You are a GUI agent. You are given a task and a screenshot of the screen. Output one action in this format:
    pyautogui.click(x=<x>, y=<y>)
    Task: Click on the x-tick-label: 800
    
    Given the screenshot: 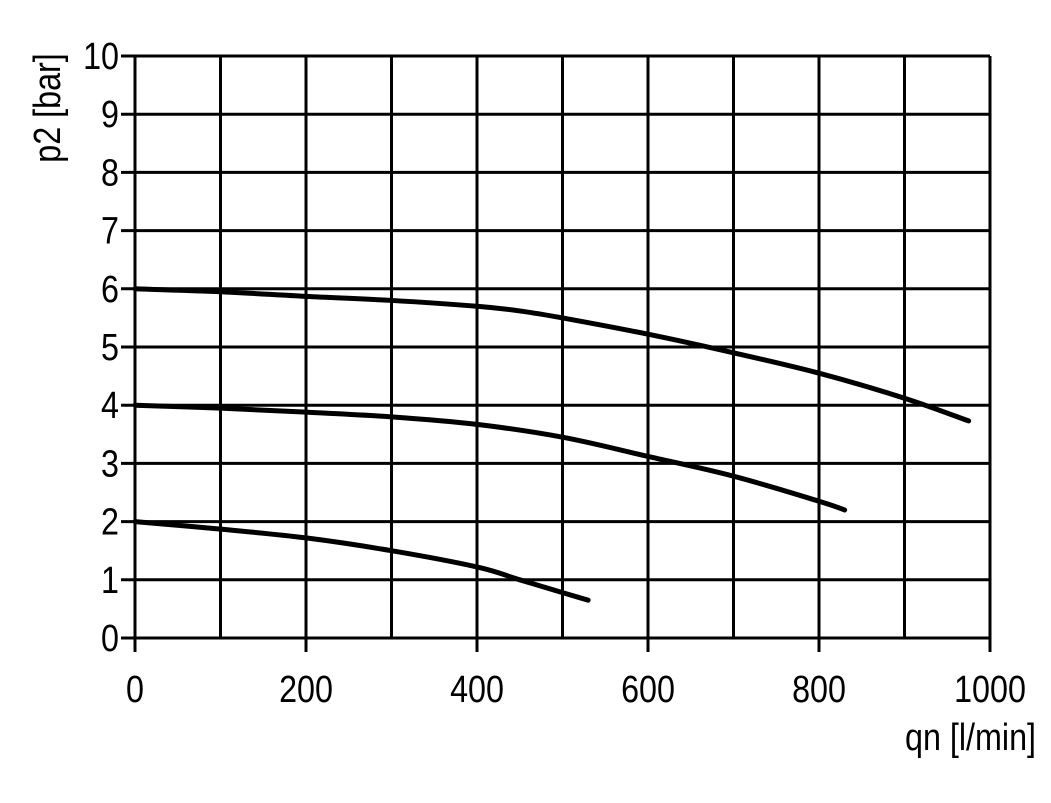 What is the action you would take?
    pyautogui.click(x=819, y=690)
    